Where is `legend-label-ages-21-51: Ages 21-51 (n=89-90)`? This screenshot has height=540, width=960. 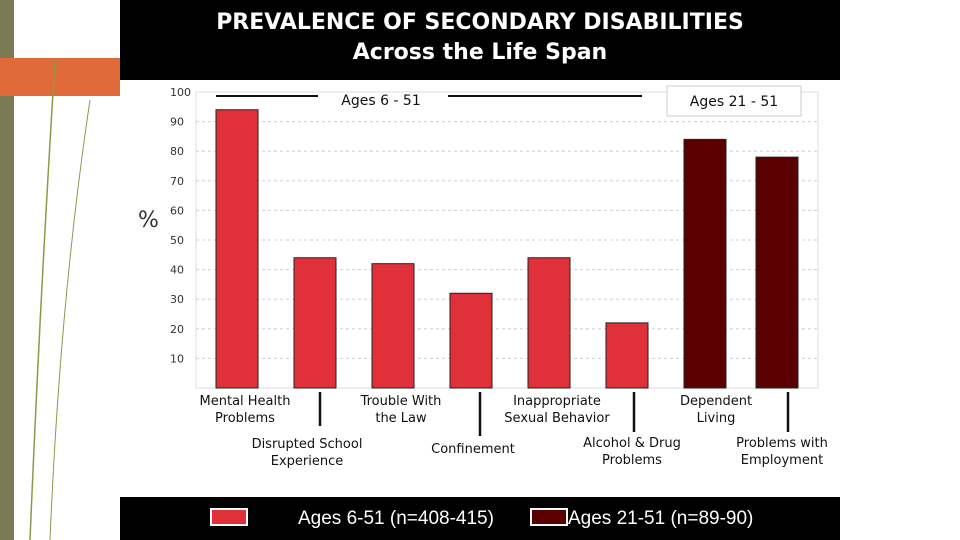 legend-label-ages-21-51: Ages 21-51 (n=89-90) is located at coordinates (661, 518).